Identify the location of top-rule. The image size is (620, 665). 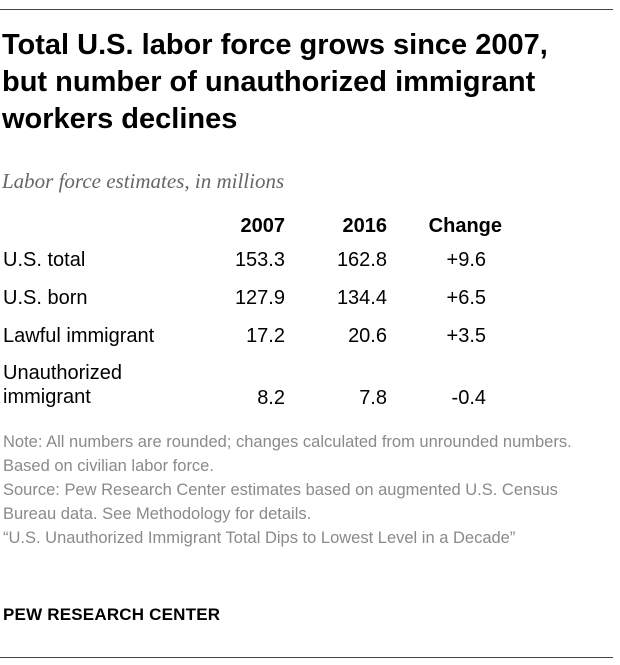
(306, 9).